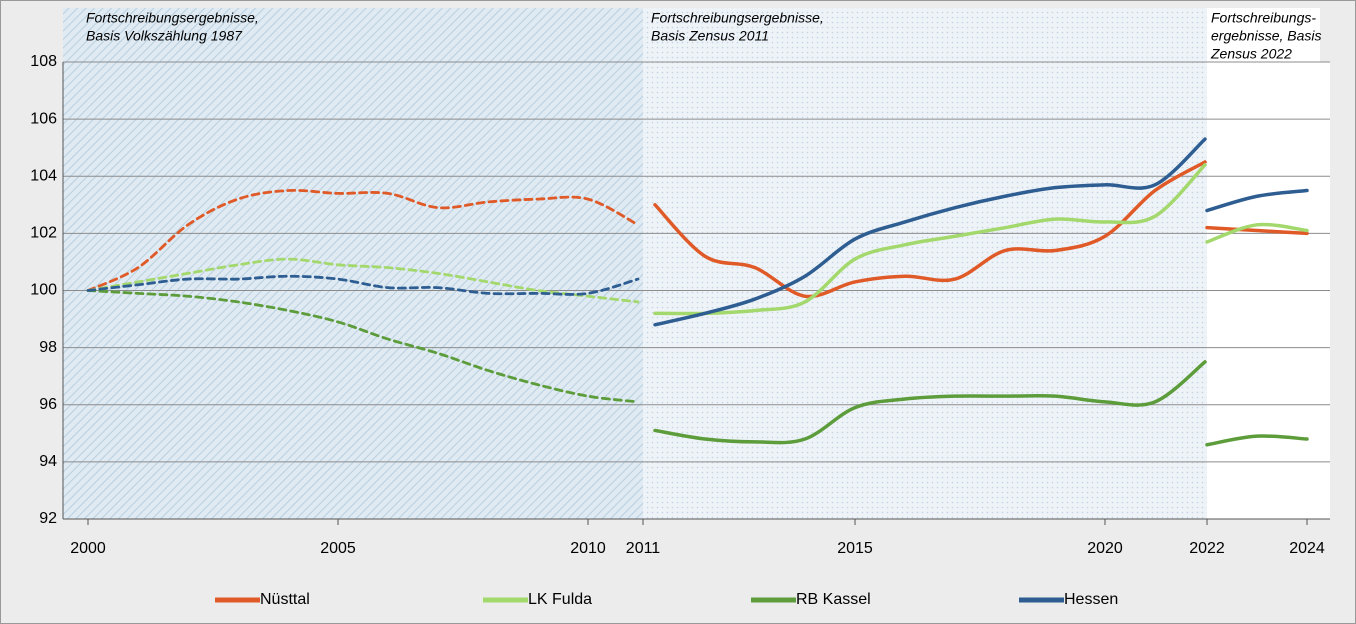 This screenshot has height=624, width=1356. Describe the element at coordinates (43, 290) in the screenshot. I see `y-tick-label: 100` at that location.